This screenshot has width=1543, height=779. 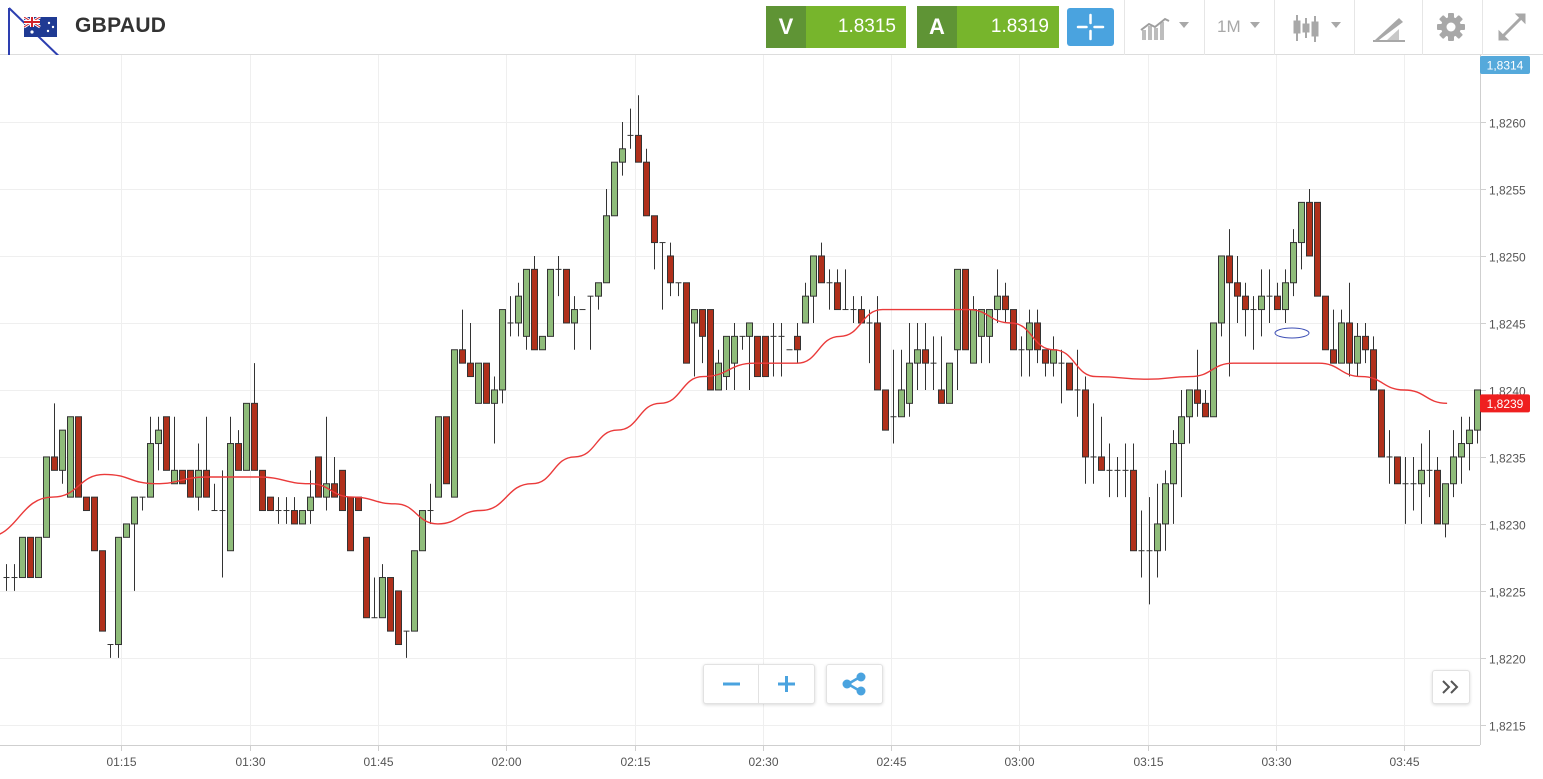 I want to click on drawing-tools-button, so click(x=1388, y=27).